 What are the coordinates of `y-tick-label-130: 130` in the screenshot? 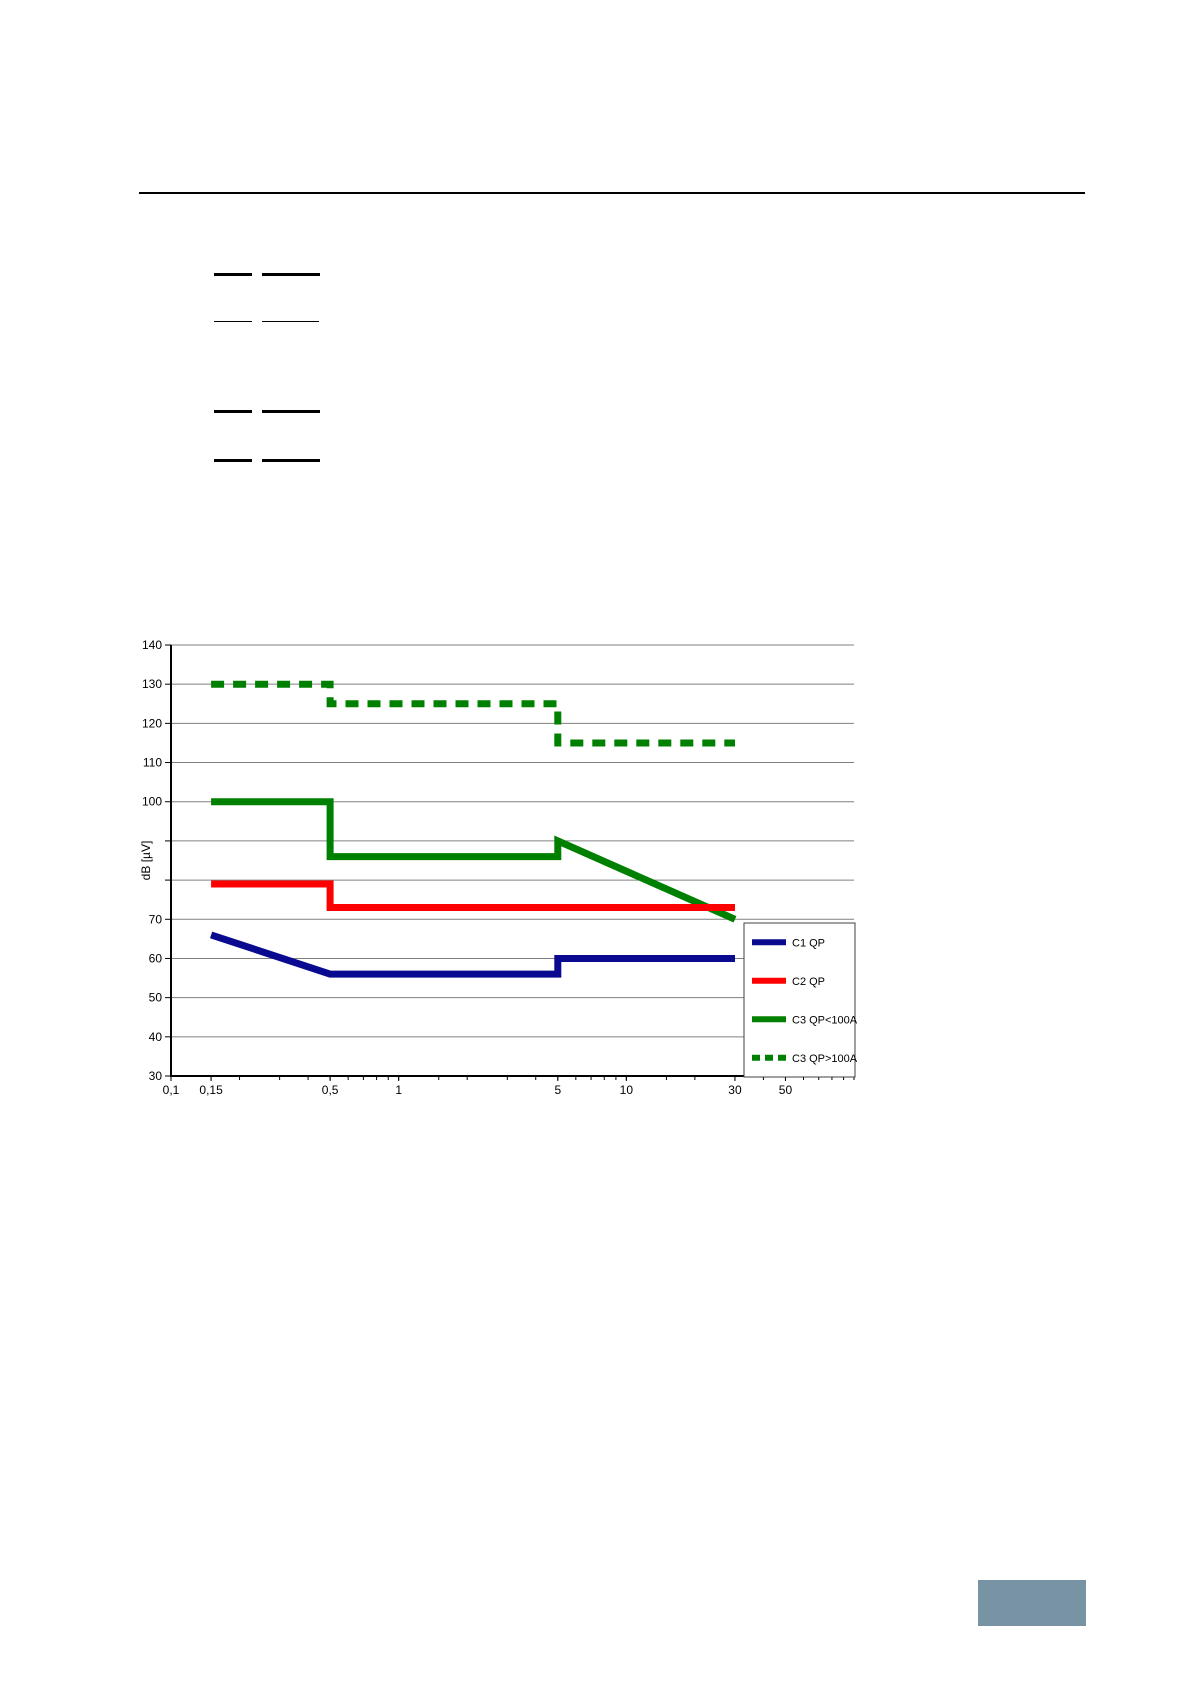 It's located at (152, 684).